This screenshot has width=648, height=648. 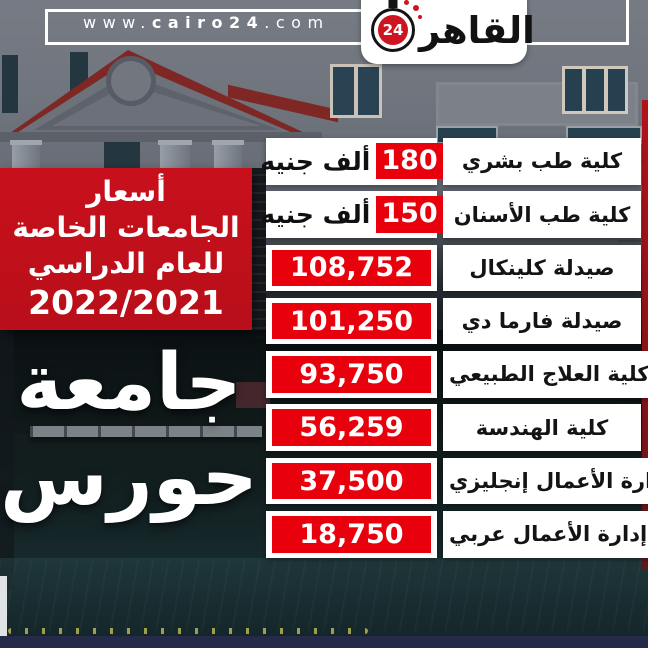 What do you see at coordinates (577, 43) in the screenshot?
I see `frame-line-bottom-right` at bounding box center [577, 43].